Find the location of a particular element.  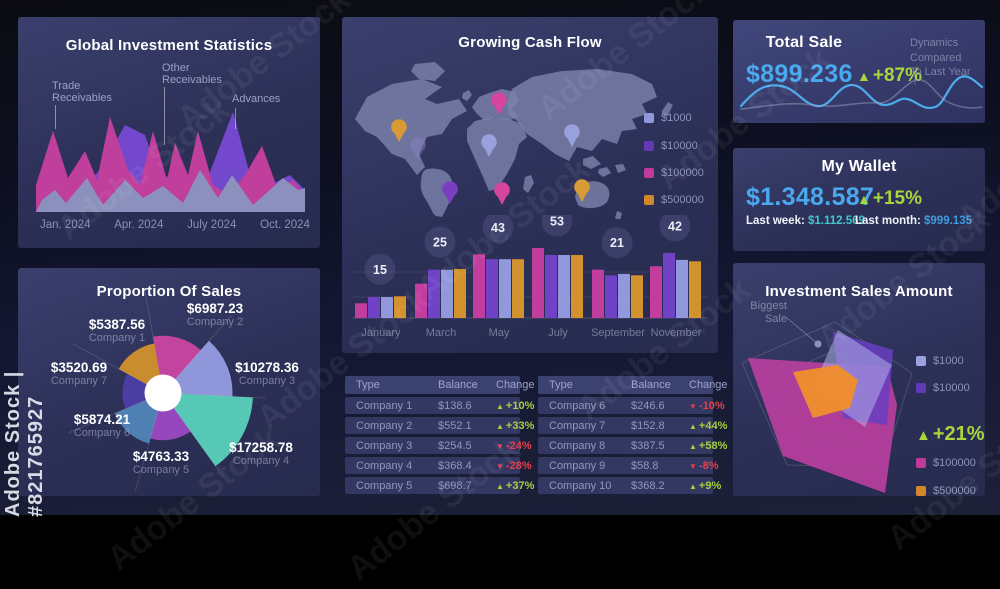

total-sale-change: ▲ +87% is located at coordinates (889, 76).